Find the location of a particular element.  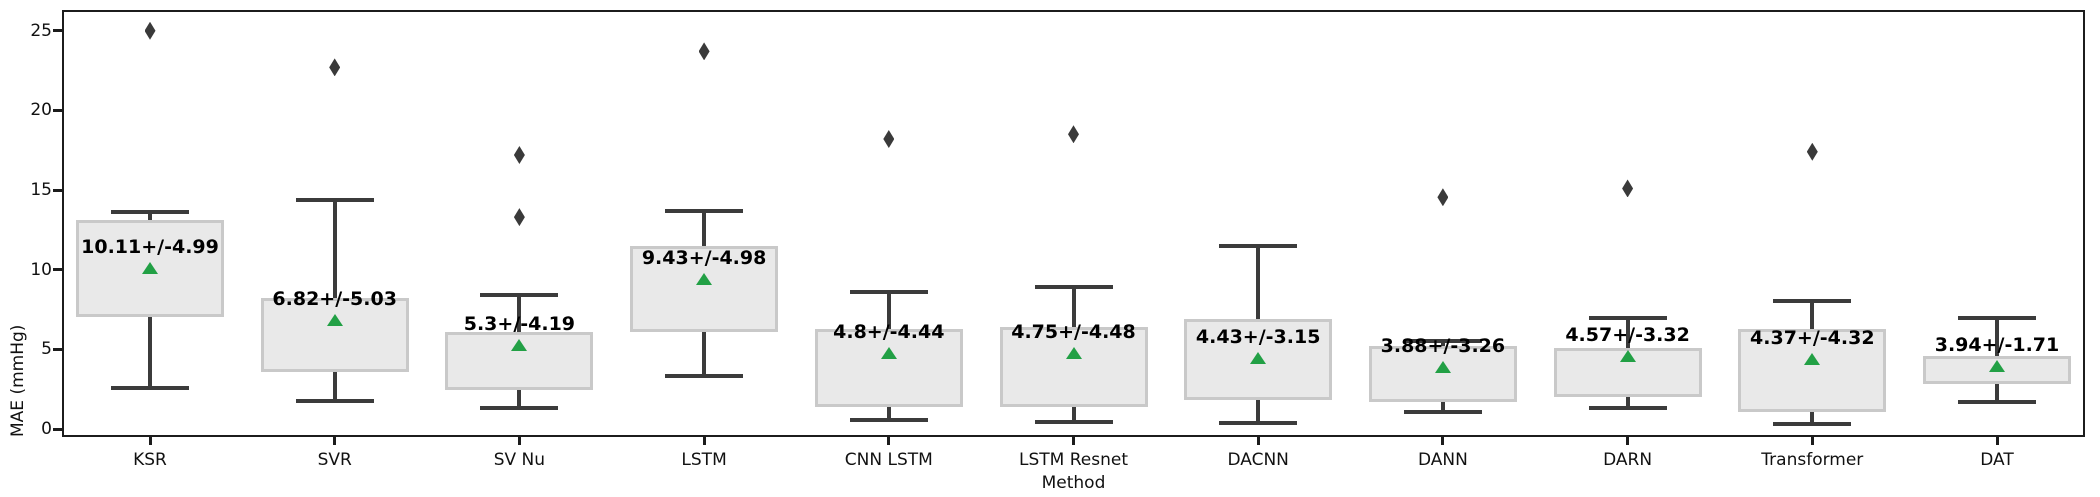

upper-whisker-dat is located at coordinates (1997, 336).